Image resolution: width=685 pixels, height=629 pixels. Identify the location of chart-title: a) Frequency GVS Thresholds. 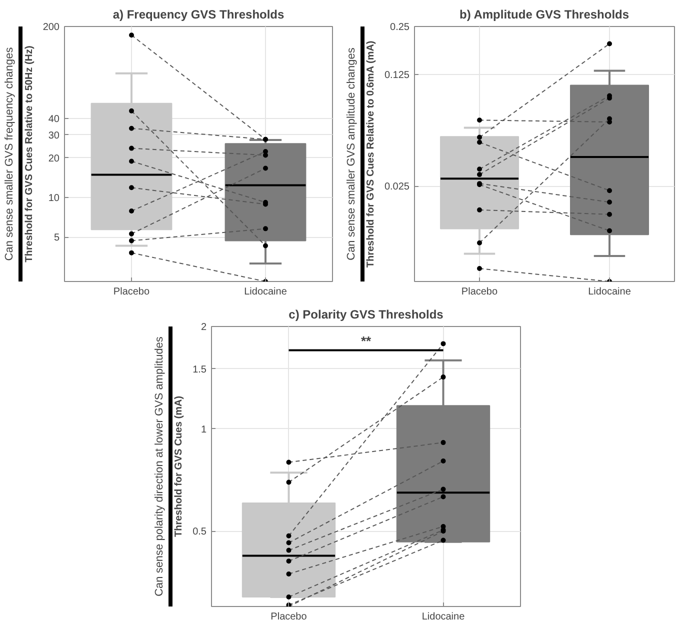
(198, 15).